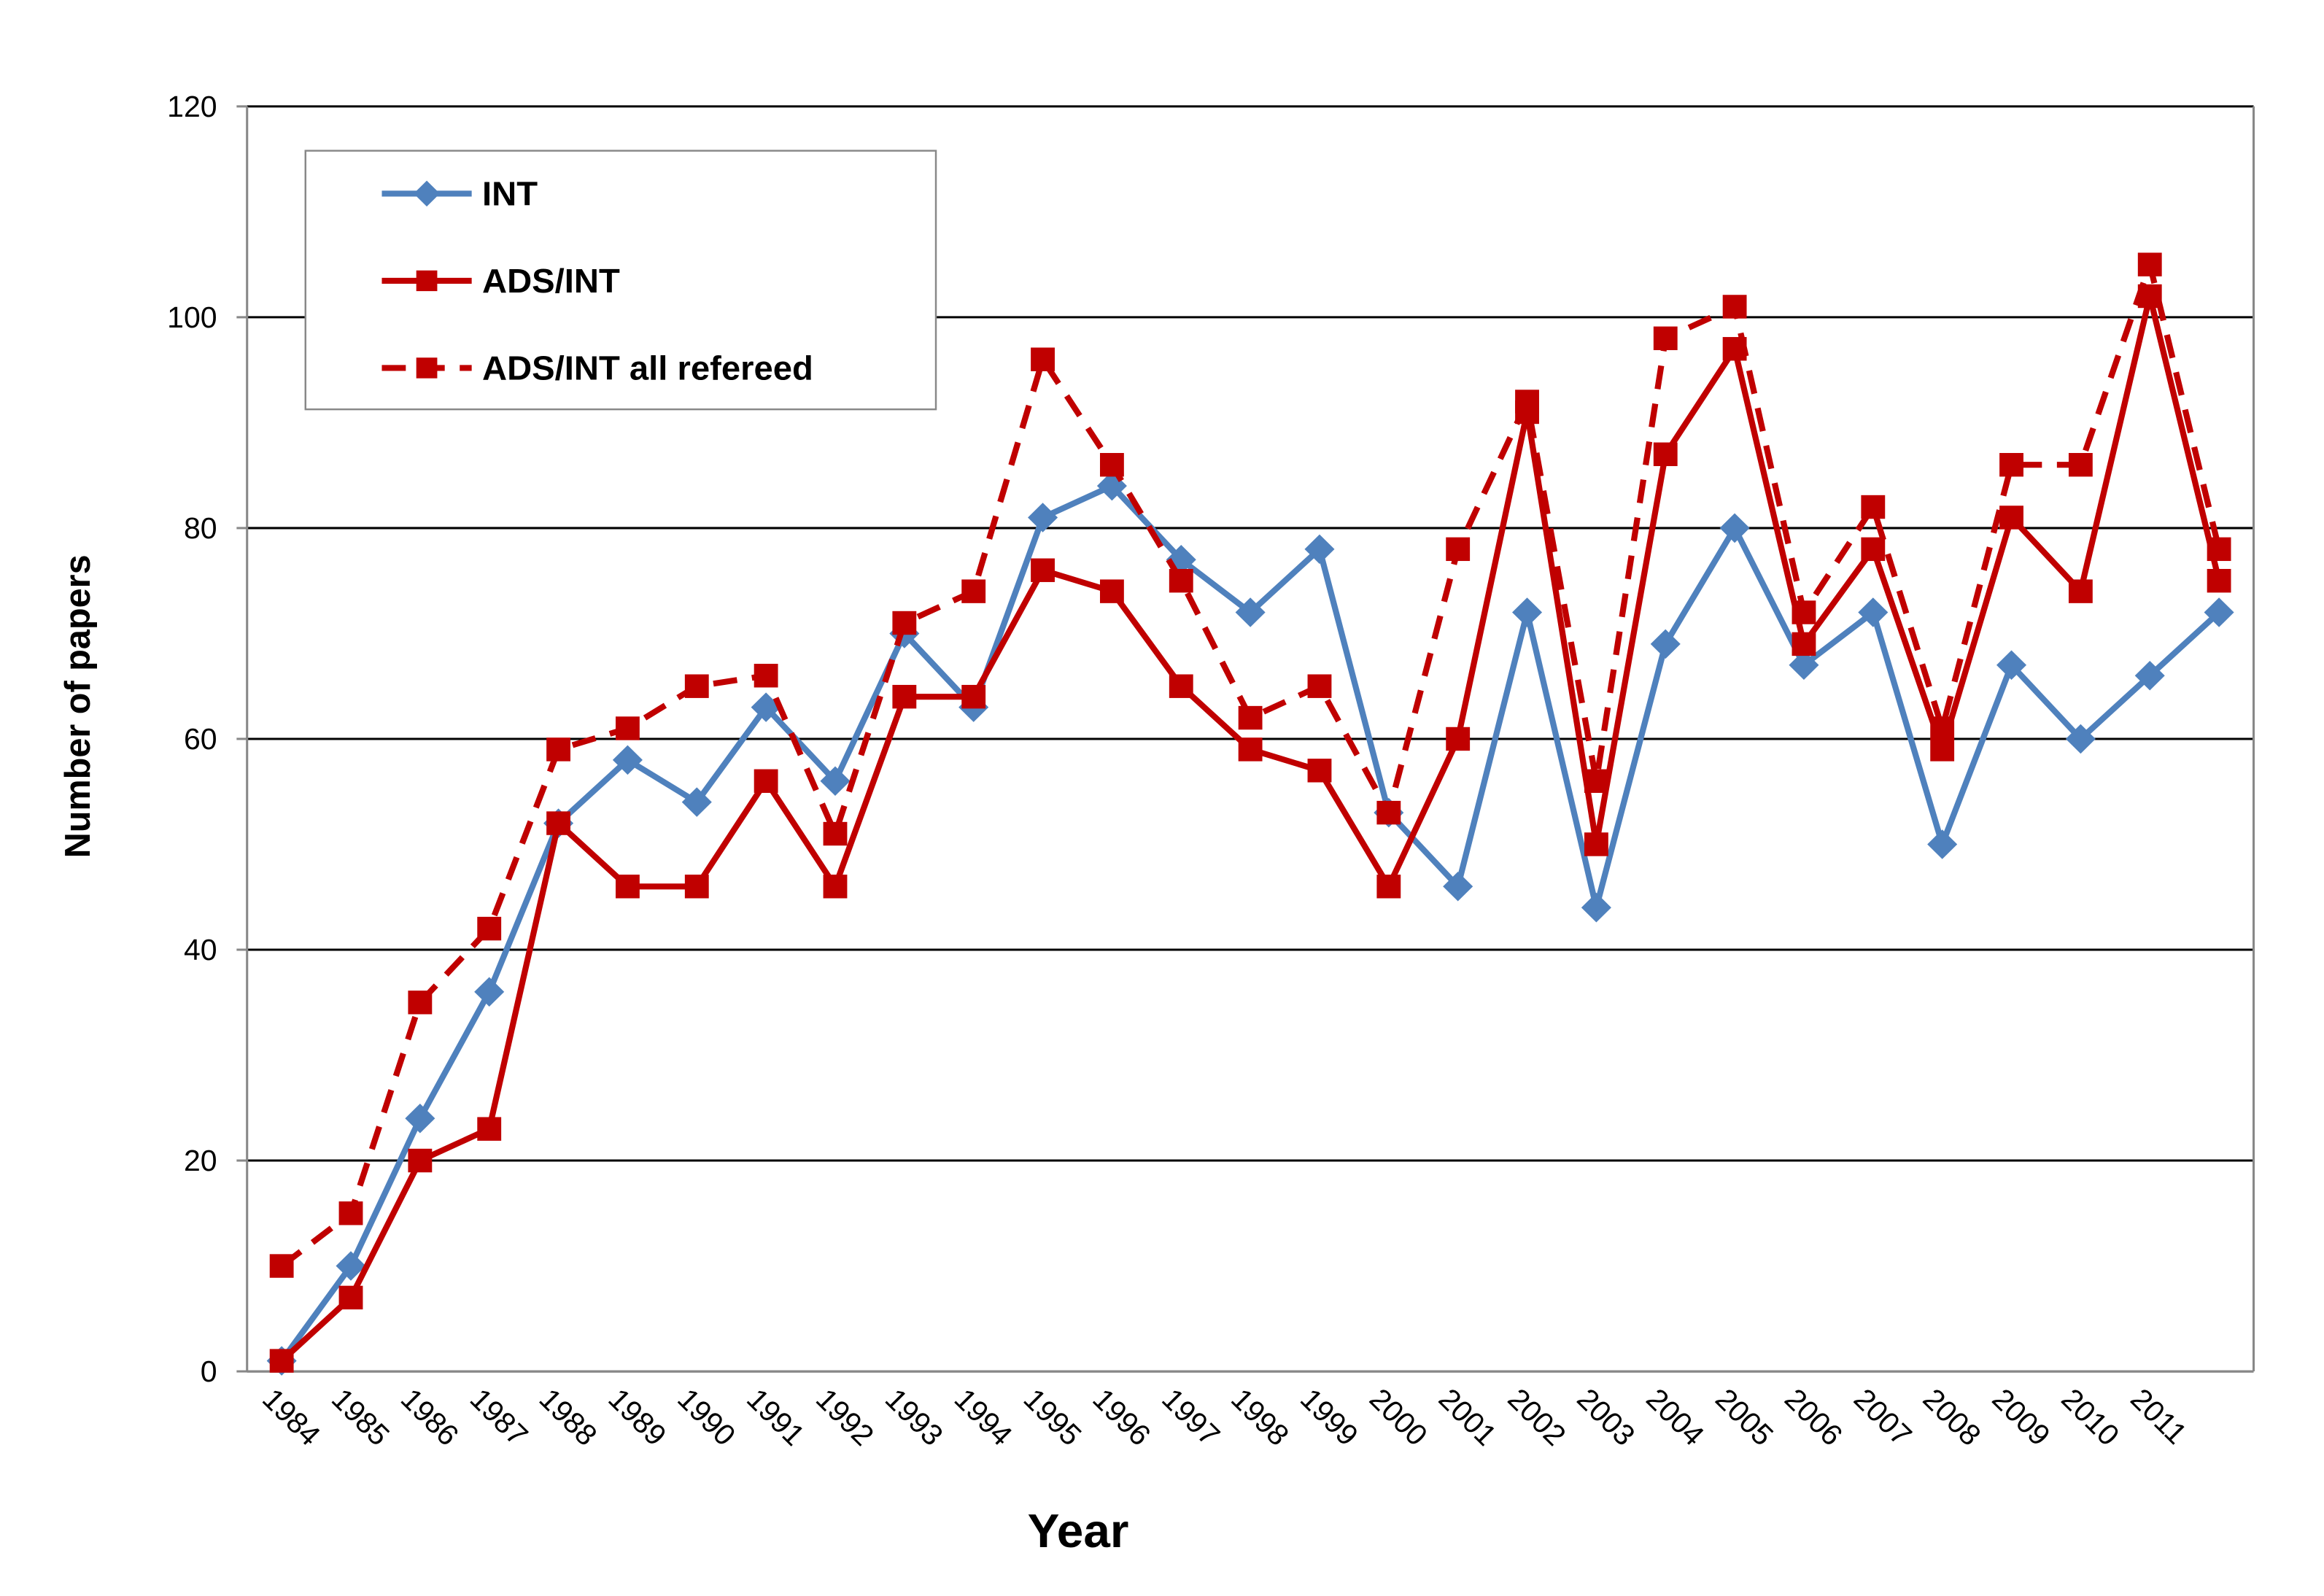  Describe the element at coordinates (192, 106) in the screenshot. I see `y-tick-label: 120` at that location.